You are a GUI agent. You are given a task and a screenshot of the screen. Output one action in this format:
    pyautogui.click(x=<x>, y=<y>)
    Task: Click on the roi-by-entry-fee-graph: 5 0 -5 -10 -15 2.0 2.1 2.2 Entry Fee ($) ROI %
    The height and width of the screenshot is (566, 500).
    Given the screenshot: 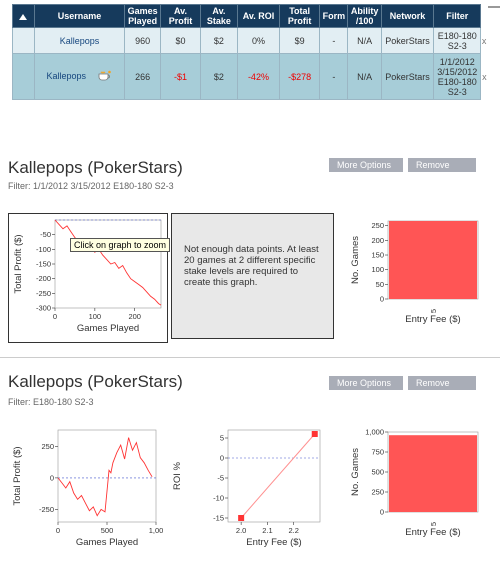 What is the action you would take?
    pyautogui.click(x=248, y=491)
    